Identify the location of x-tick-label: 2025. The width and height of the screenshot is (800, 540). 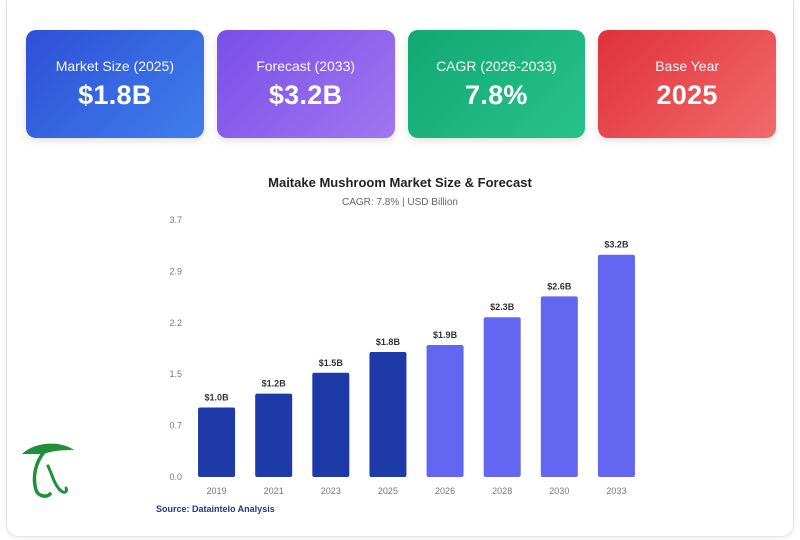
(388, 491).